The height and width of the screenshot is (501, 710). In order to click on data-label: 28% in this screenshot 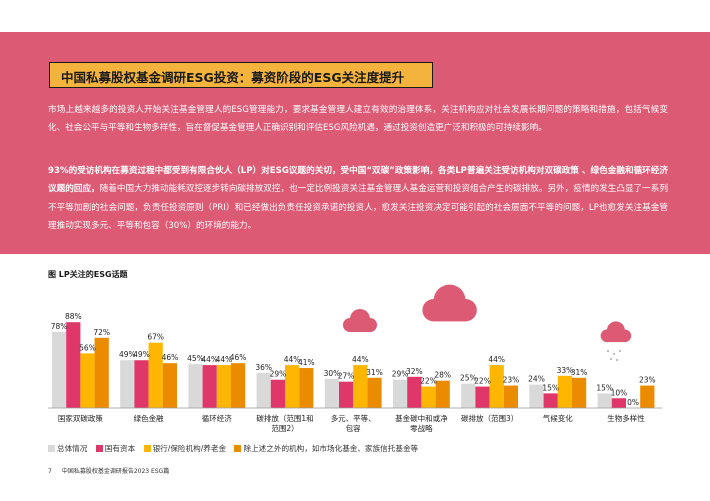, I will do `click(442, 375)`.